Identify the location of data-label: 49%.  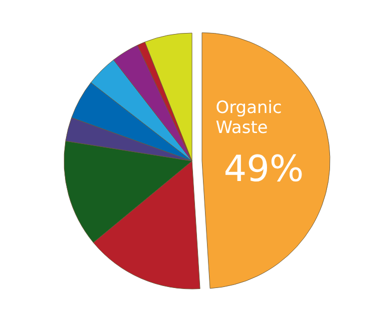
(264, 169).